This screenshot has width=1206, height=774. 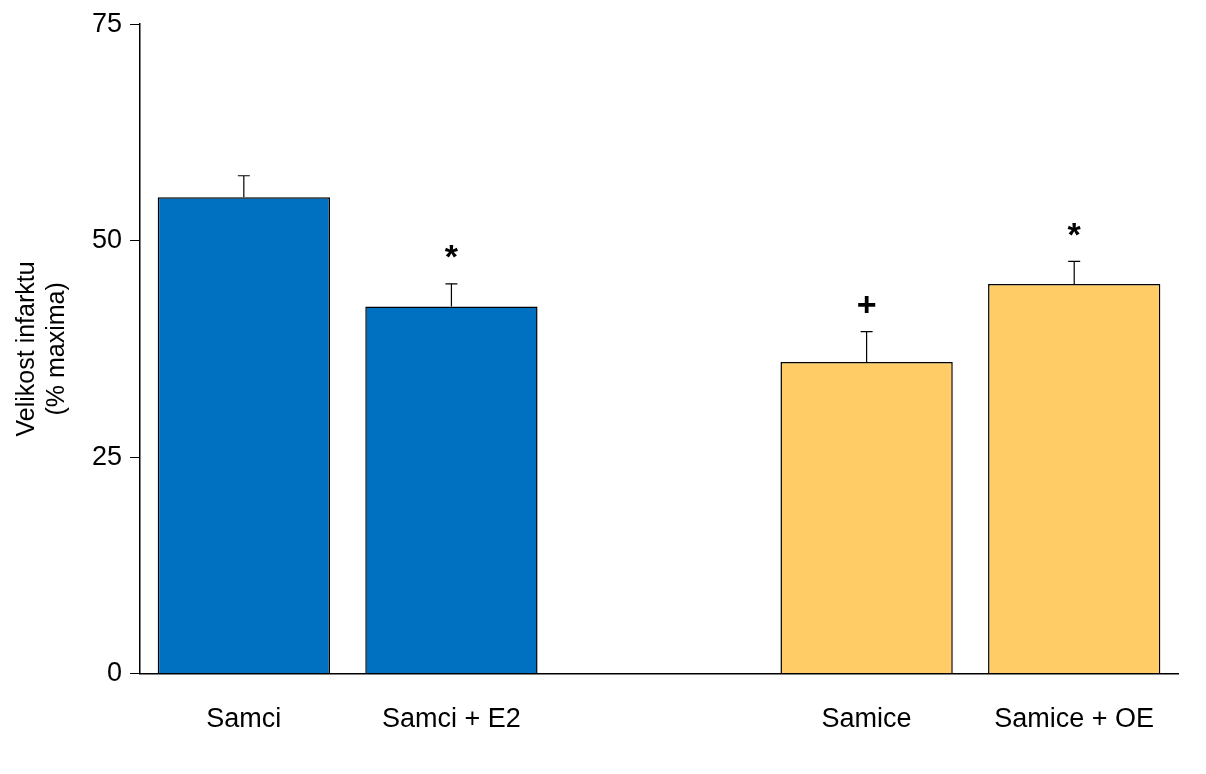 I want to click on x-tick-label: Samice + OE, so click(x=1074, y=718).